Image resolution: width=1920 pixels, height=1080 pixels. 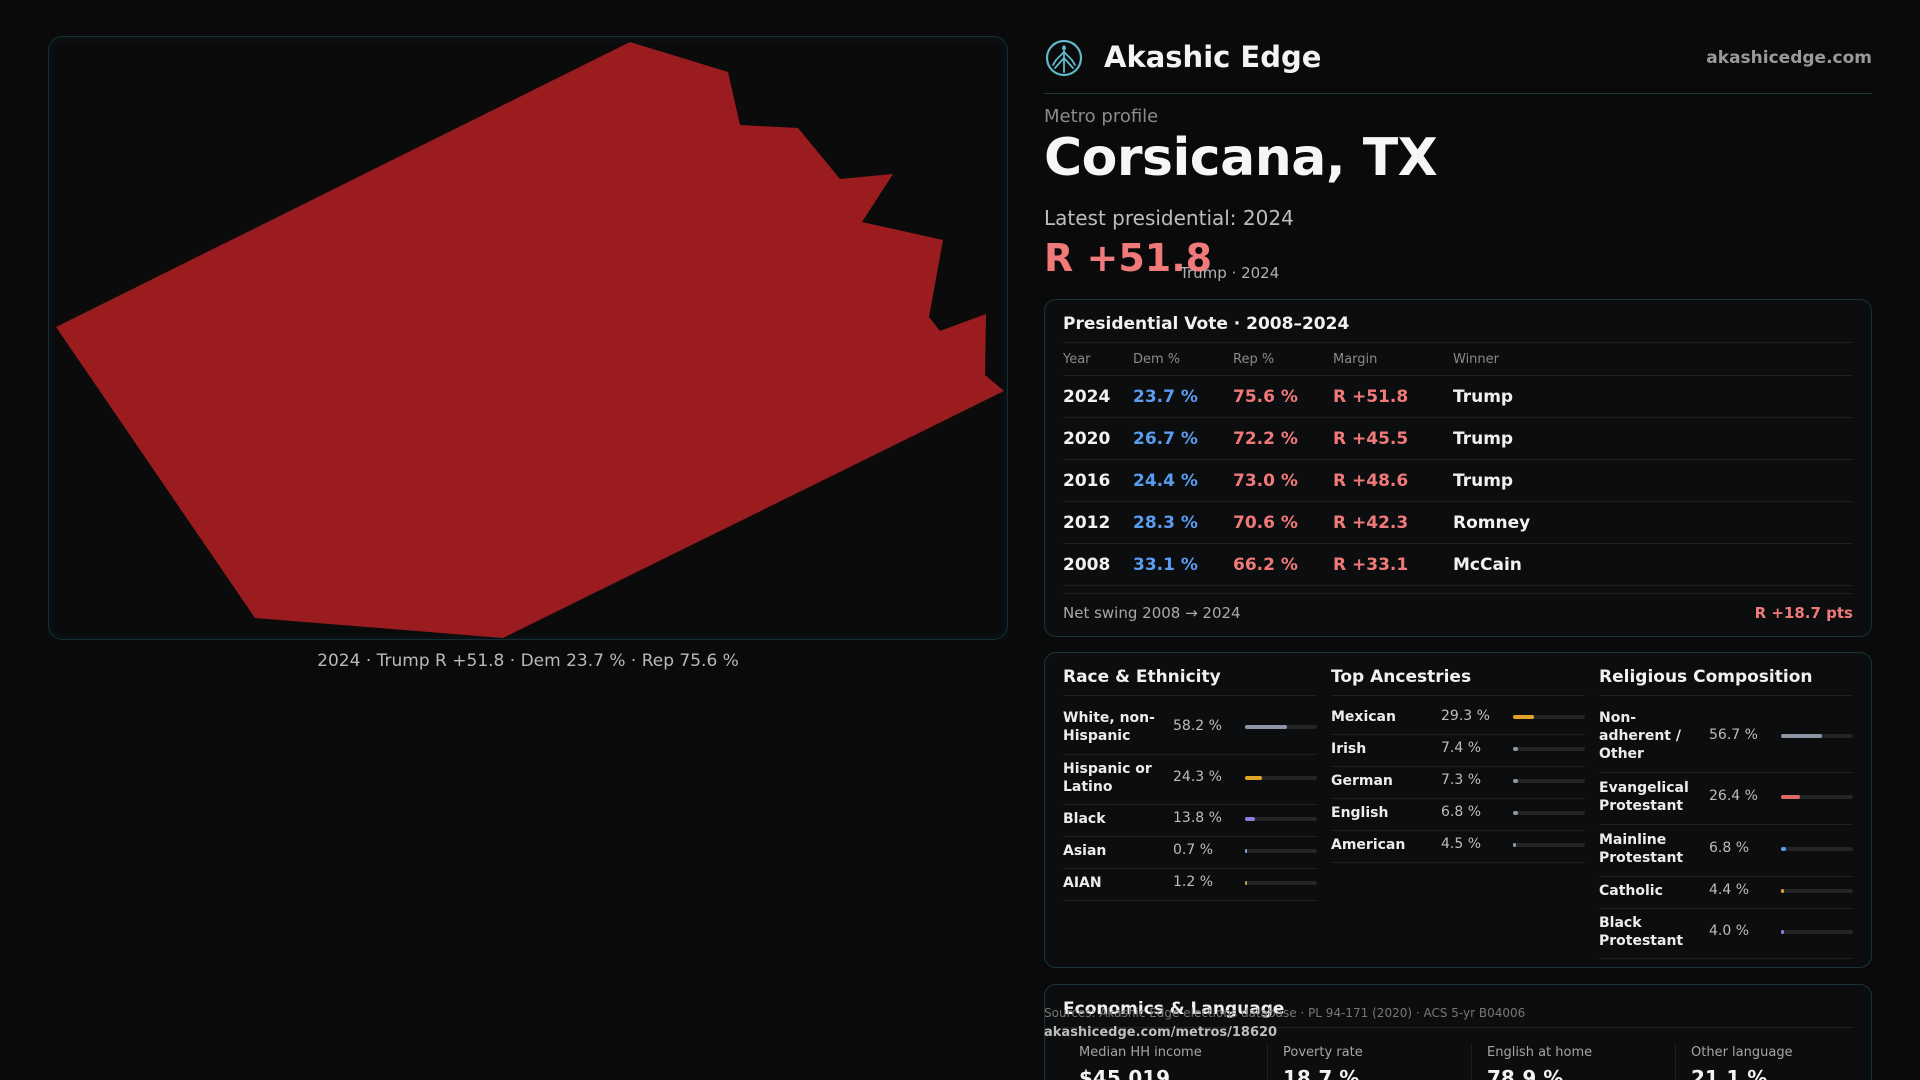 What do you see at coordinates (1461, 748) in the screenshot?
I see `item-percent: 7.4 %` at bounding box center [1461, 748].